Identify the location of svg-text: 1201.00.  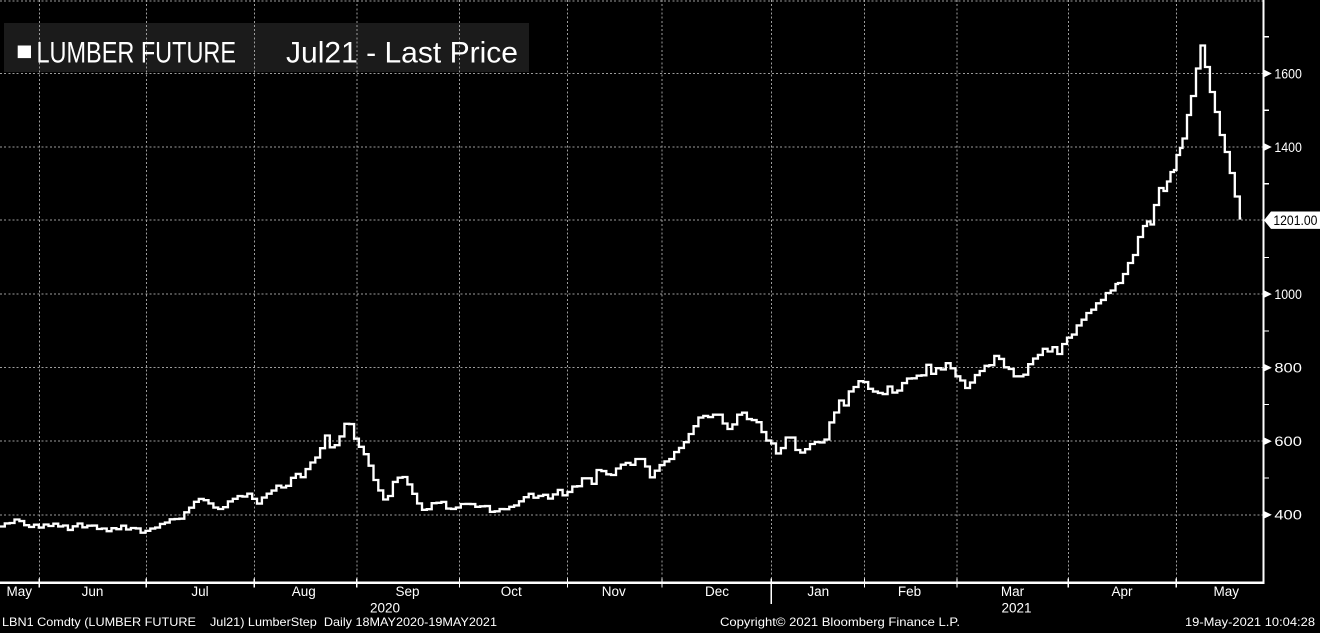
(1295, 220).